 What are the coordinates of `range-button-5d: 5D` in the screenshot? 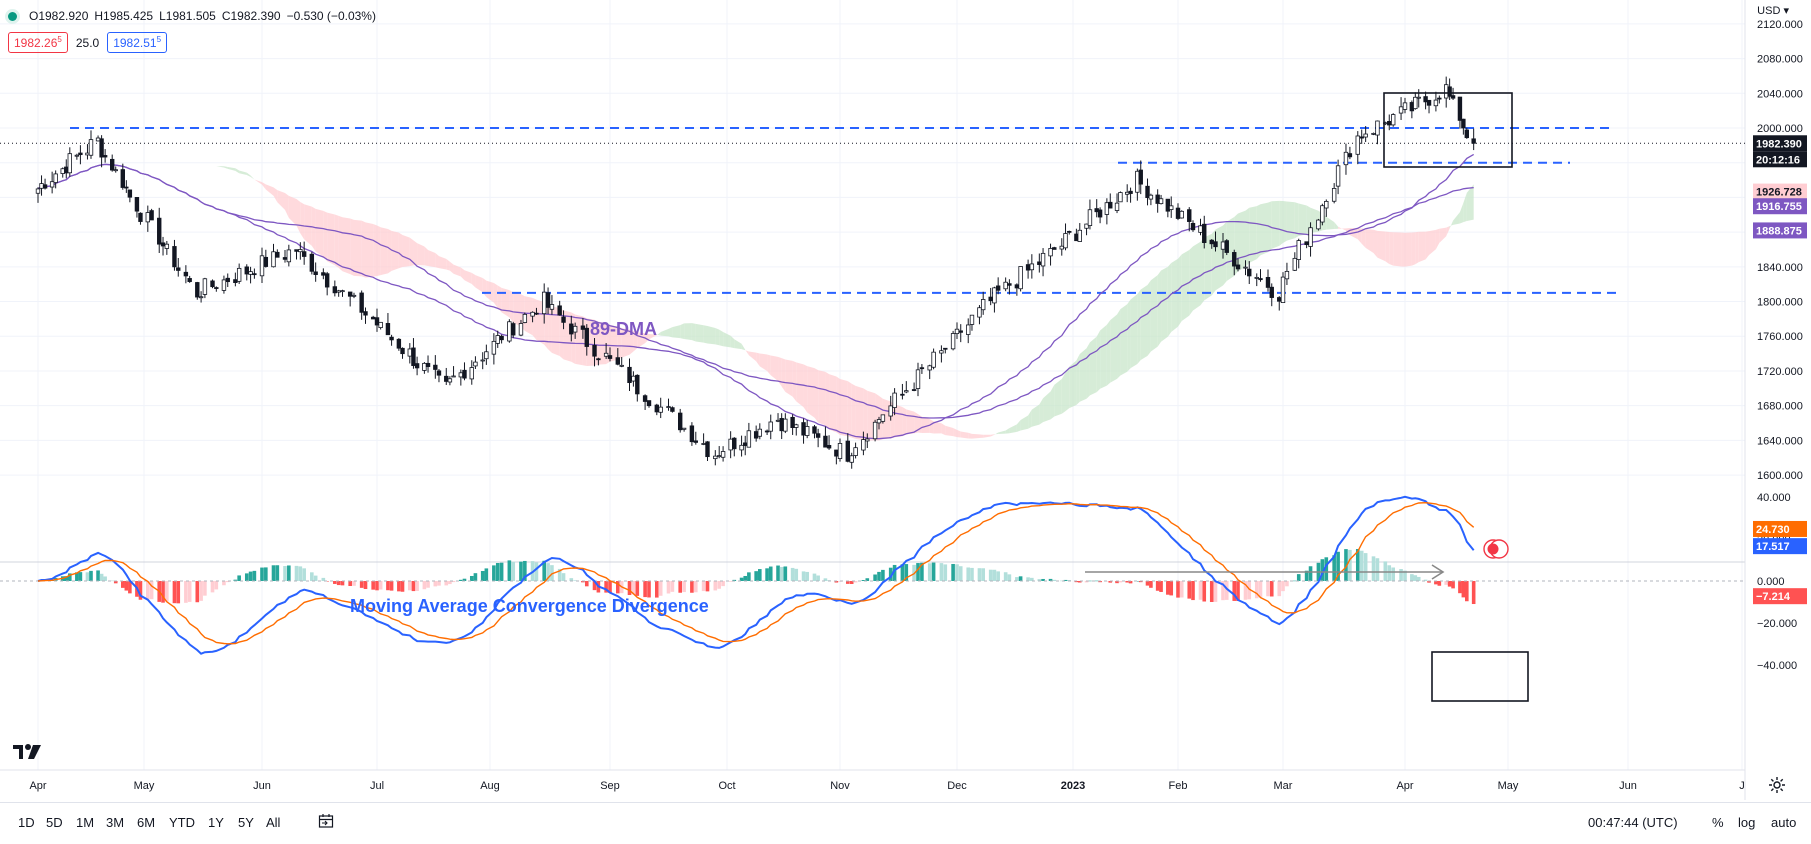 It's located at (54, 822).